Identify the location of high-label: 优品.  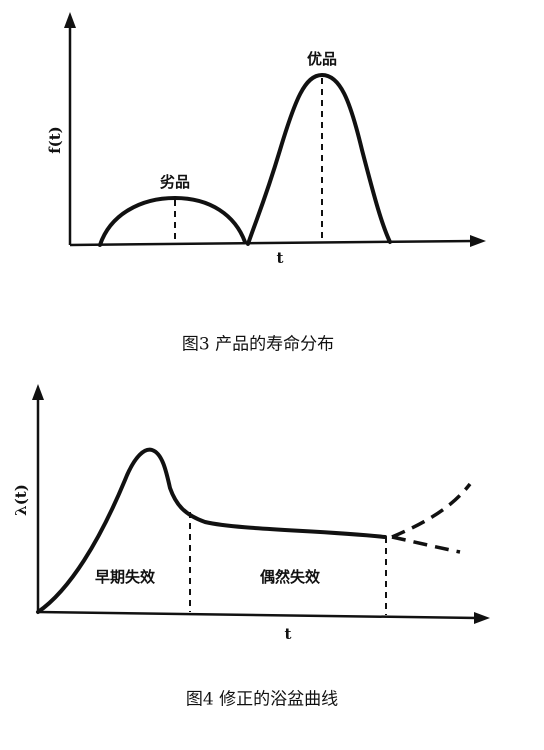
(322, 59).